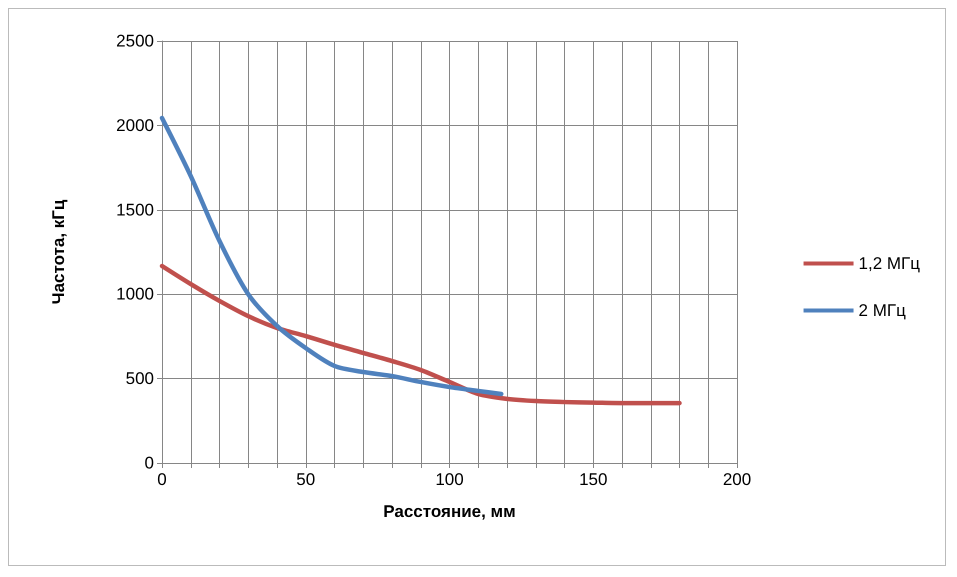 The height and width of the screenshot is (577, 957). I want to click on x-tick-label: 150, so click(593, 479).